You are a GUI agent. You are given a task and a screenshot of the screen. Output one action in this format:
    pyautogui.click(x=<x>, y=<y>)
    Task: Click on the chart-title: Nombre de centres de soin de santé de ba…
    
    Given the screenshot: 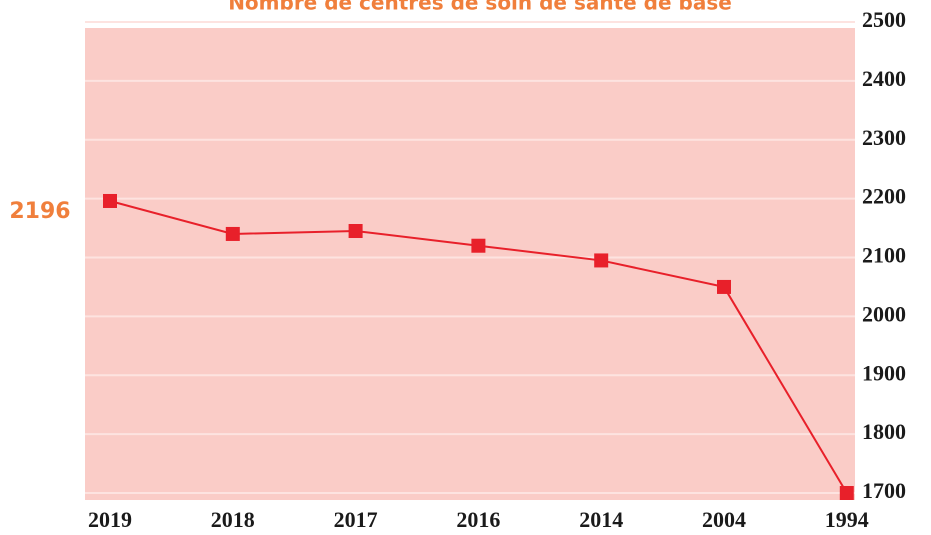 What is the action you would take?
    pyautogui.click(x=480, y=7)
    